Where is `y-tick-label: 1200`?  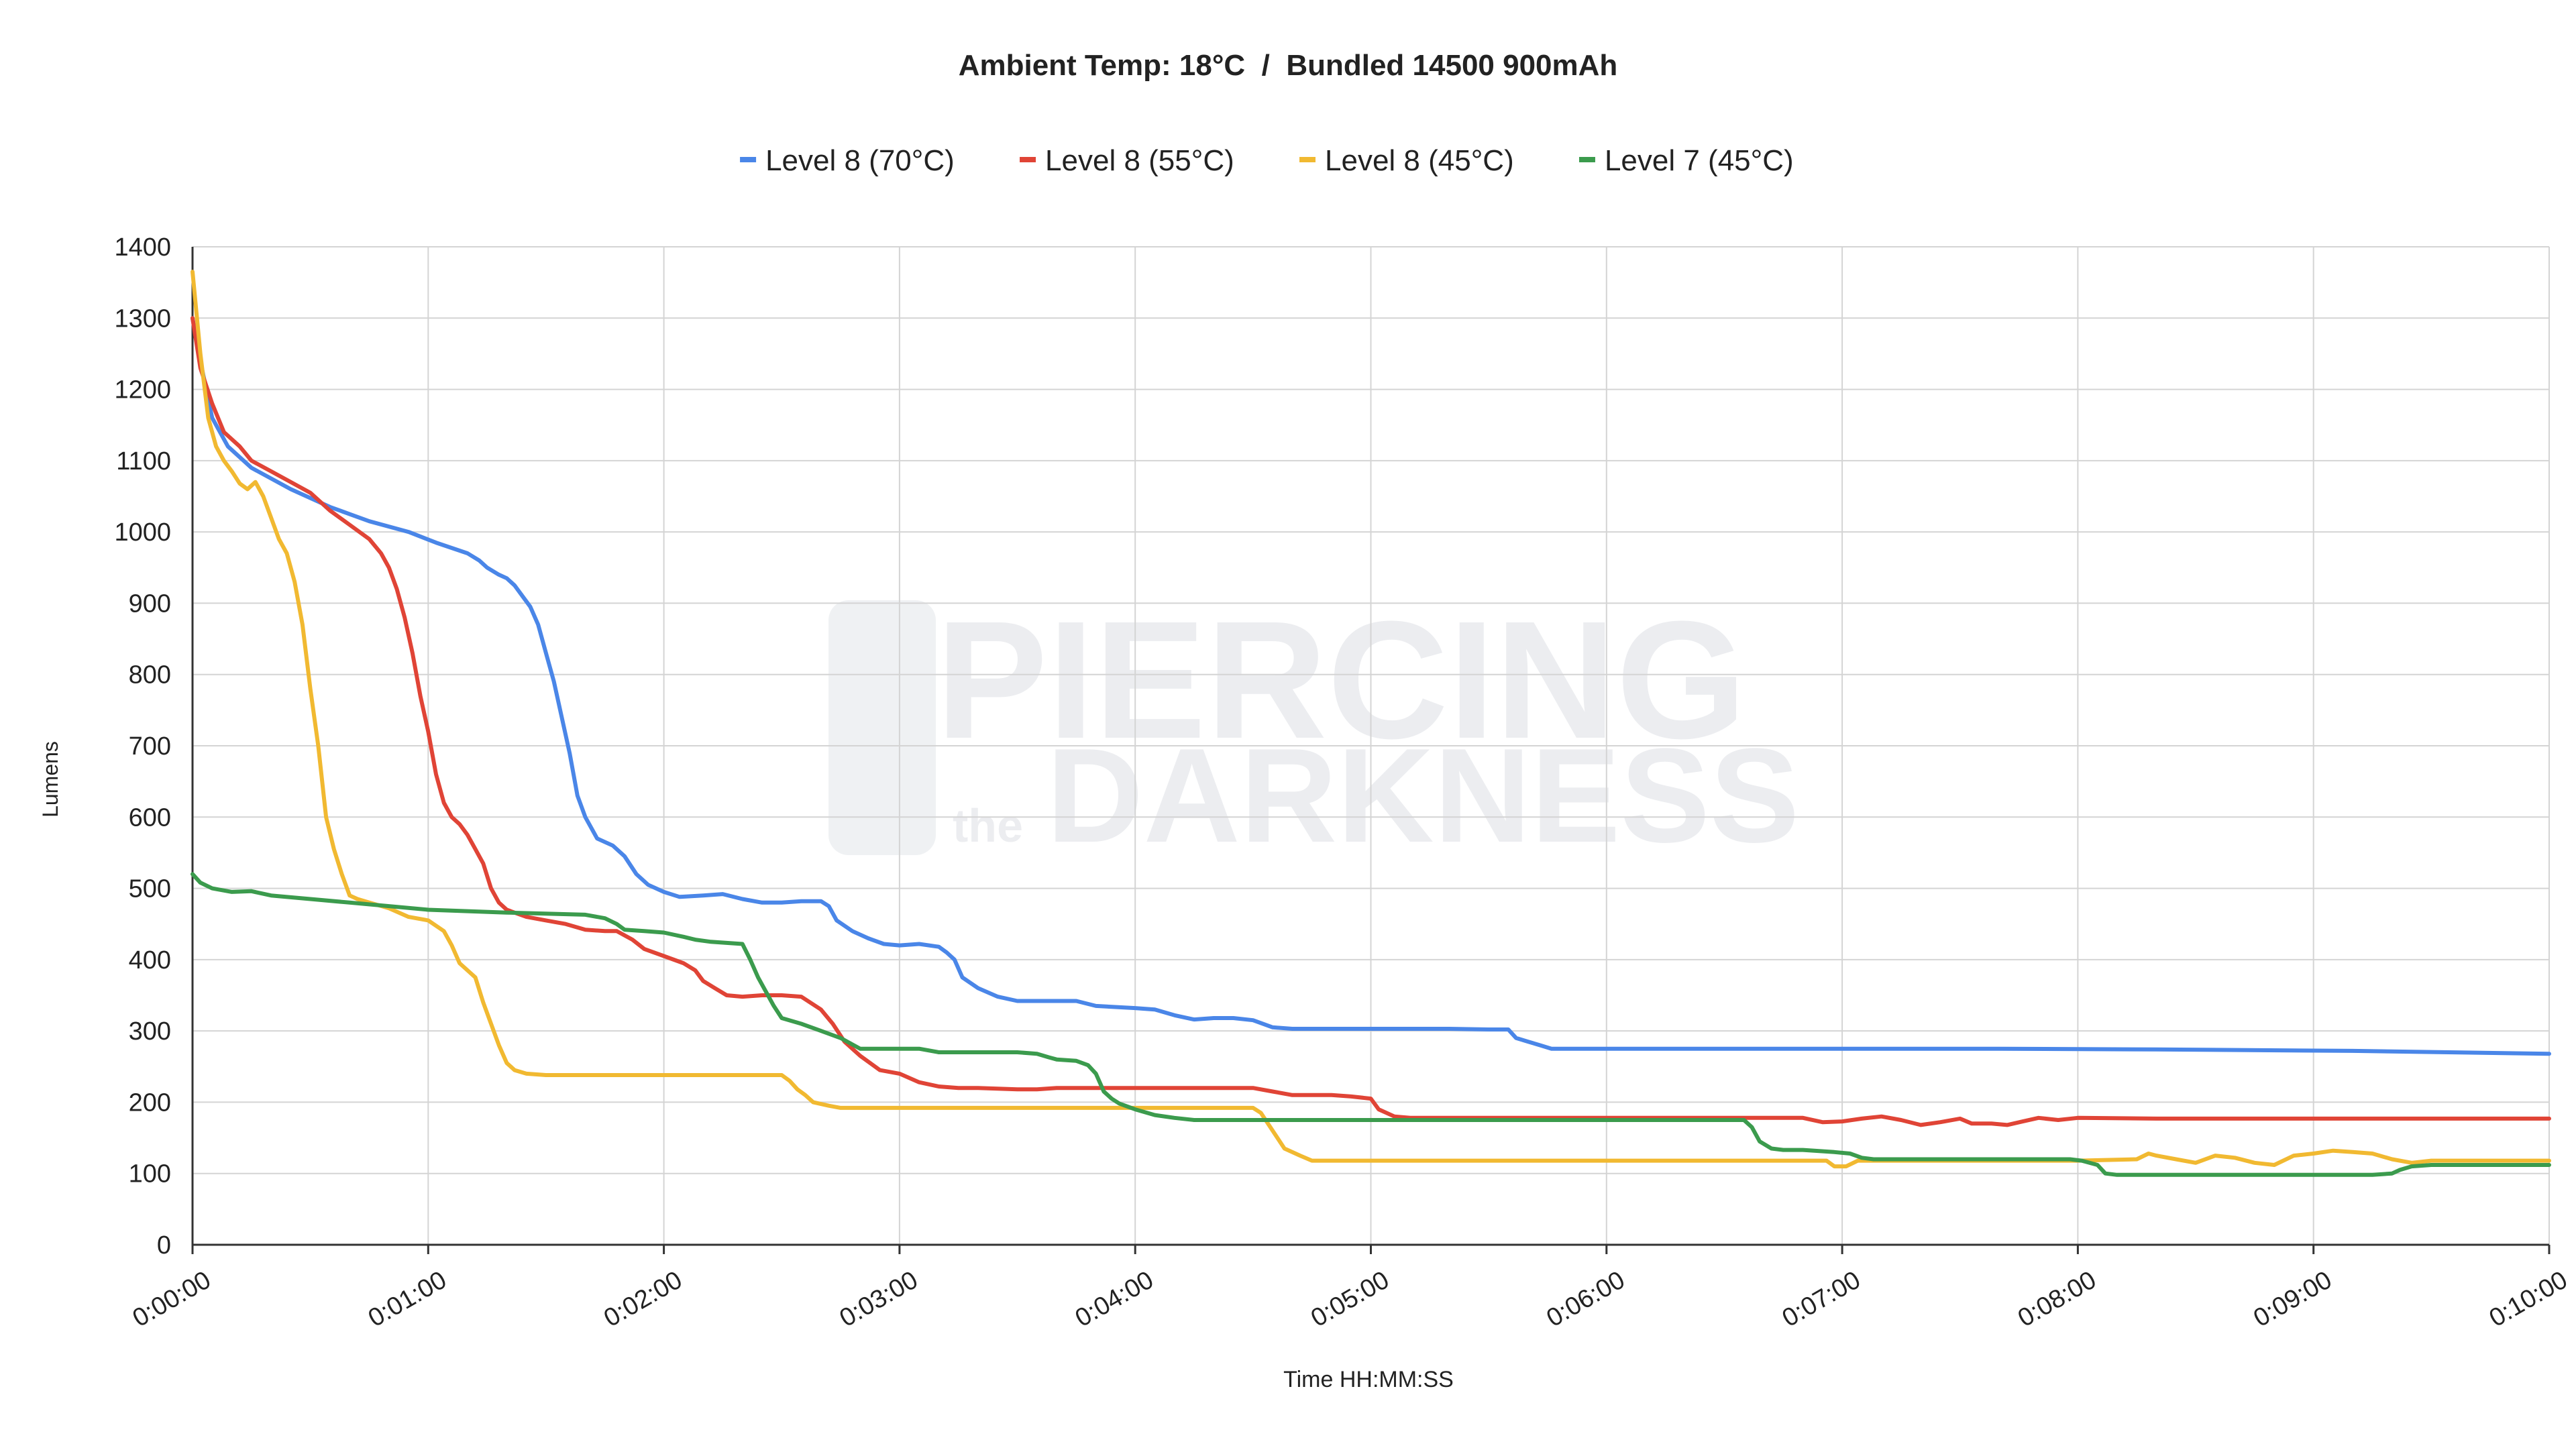 y-tick-label: 1200 is located at coordinates (142, 390).